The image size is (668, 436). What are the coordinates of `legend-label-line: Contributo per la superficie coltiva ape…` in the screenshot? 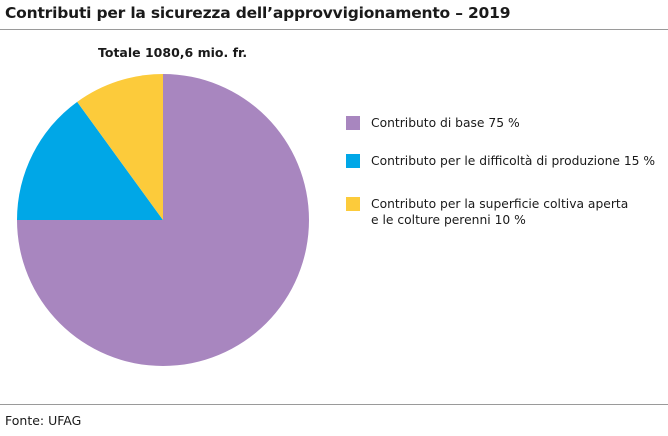 It's located at (500, 204).